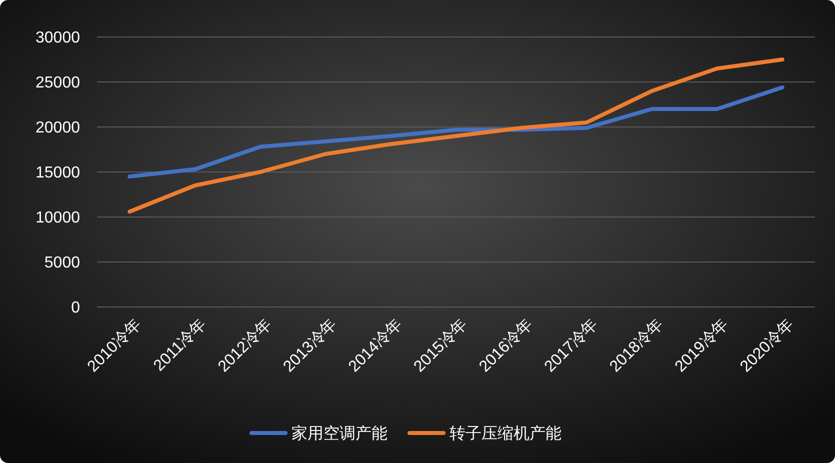 The image size is (835, 463). I want to click on y-tick-label: 5000, so click(62, 263).